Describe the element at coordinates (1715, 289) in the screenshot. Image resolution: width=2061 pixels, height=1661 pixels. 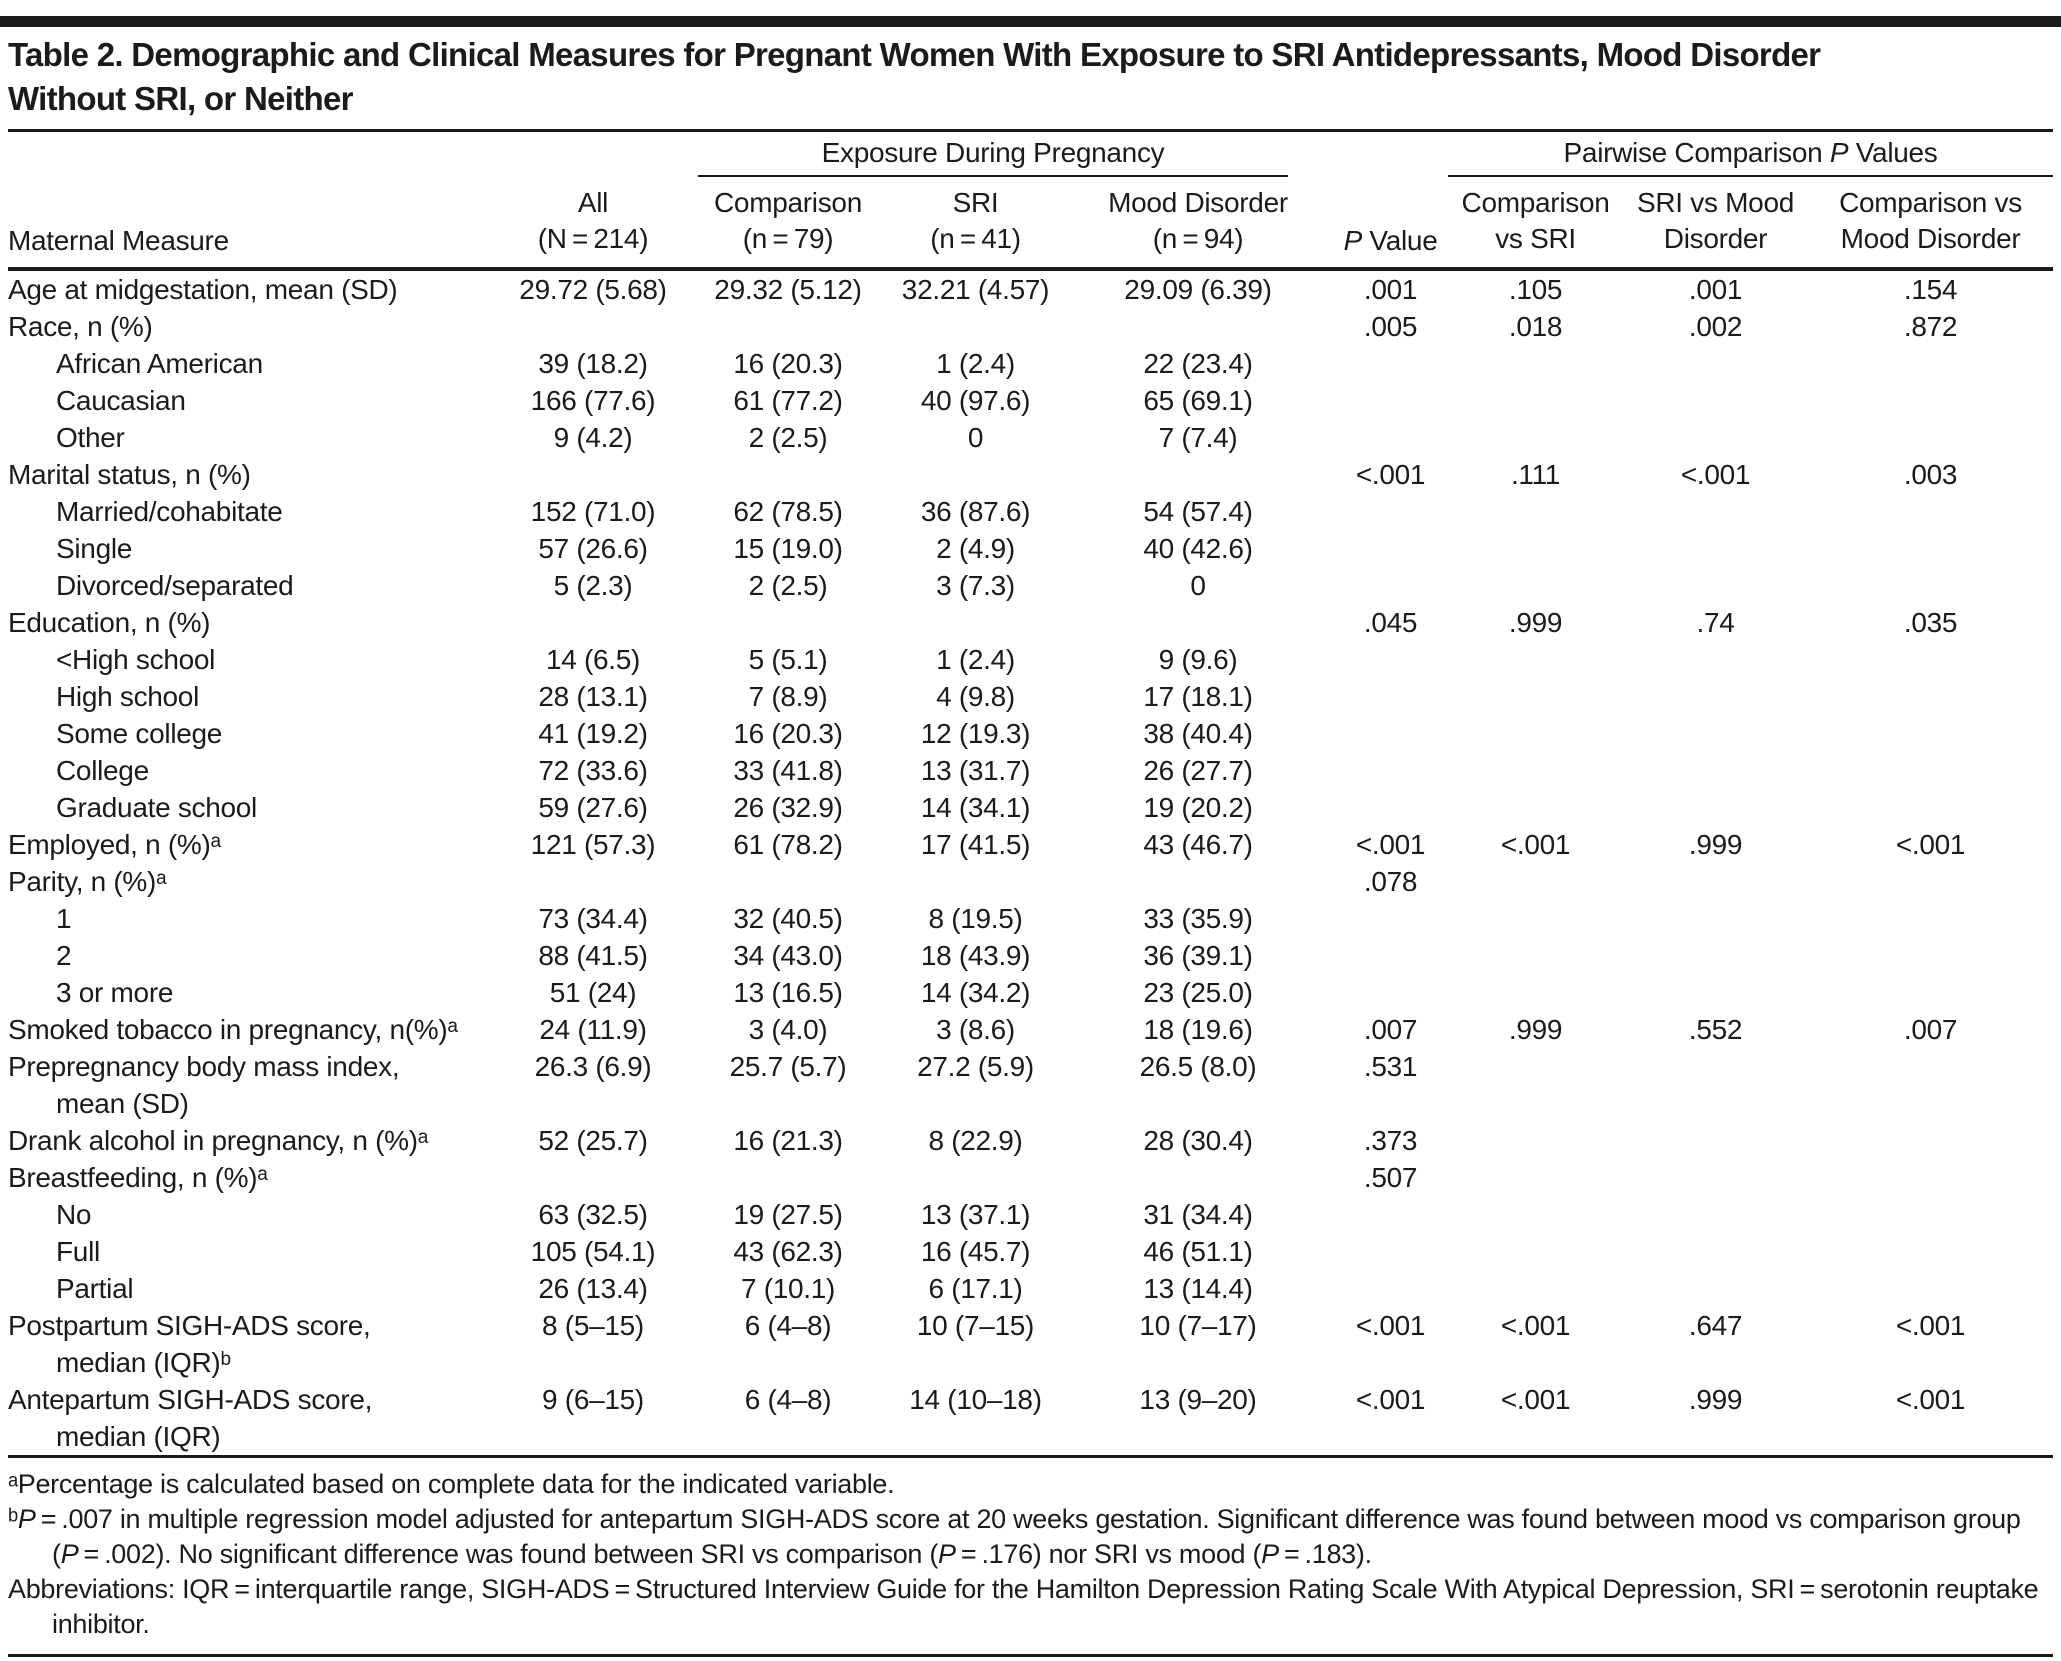
I see `cell-p-sri-vs-mood: .001` at that location.